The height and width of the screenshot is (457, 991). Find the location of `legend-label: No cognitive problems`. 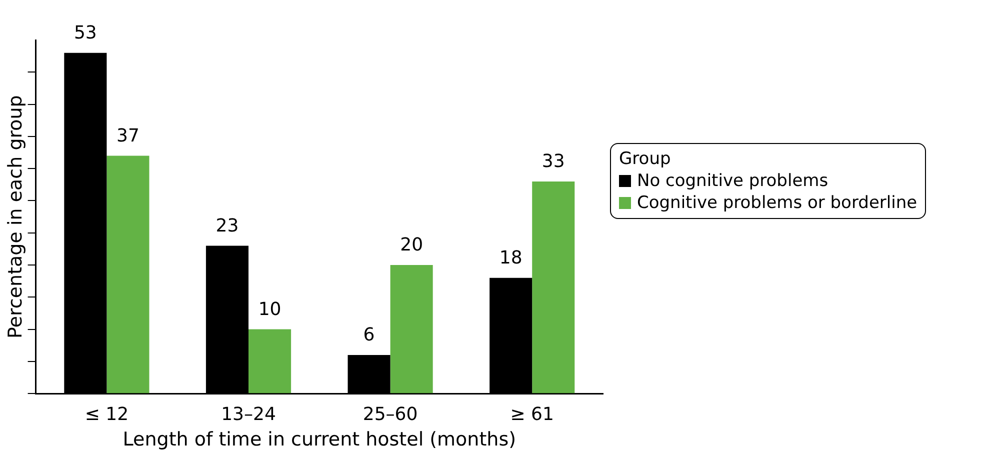

legend-label: No cognitive problems is located at coordinates (733, 181).